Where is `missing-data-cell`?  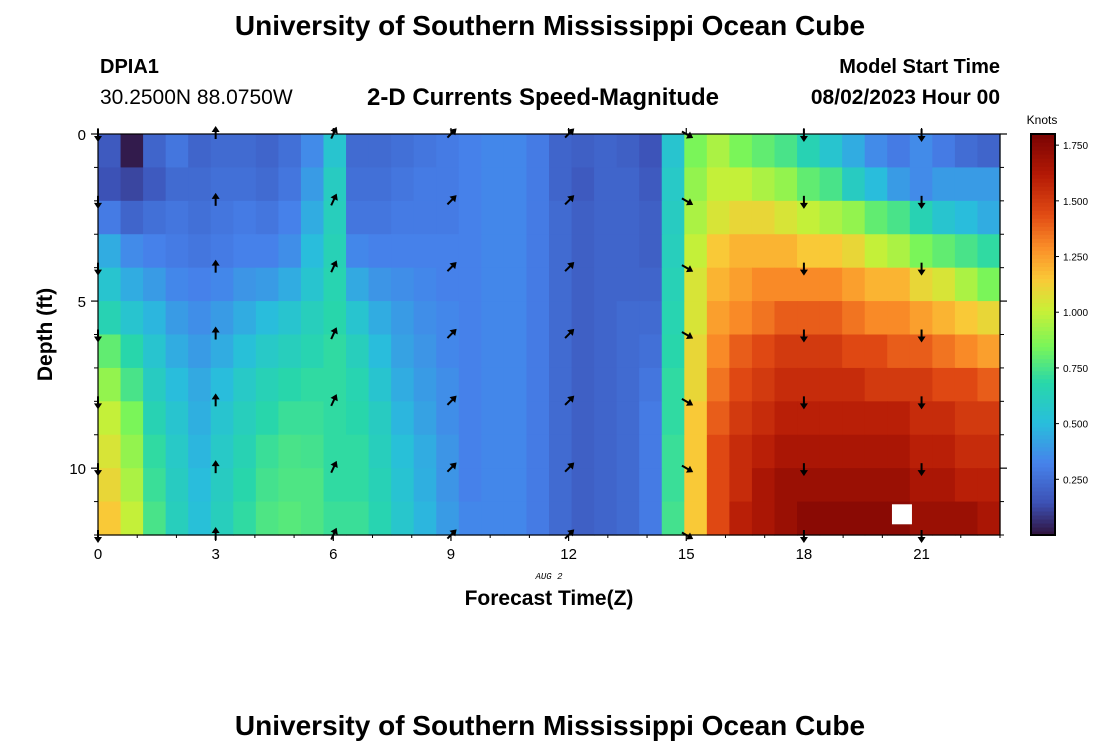
missing-data-cell is located at coordinates (901, 514).